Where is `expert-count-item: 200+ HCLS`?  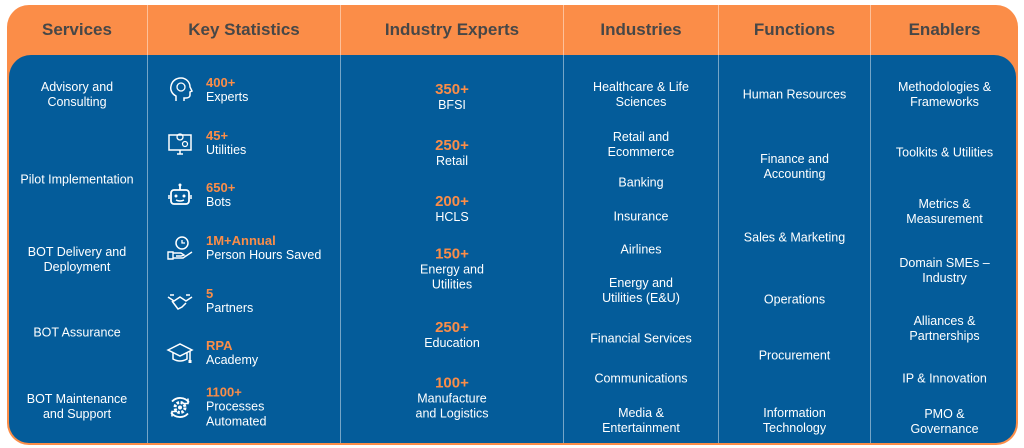
expert-count-item: 200+ HCLS is located at coordinates (452, 209).